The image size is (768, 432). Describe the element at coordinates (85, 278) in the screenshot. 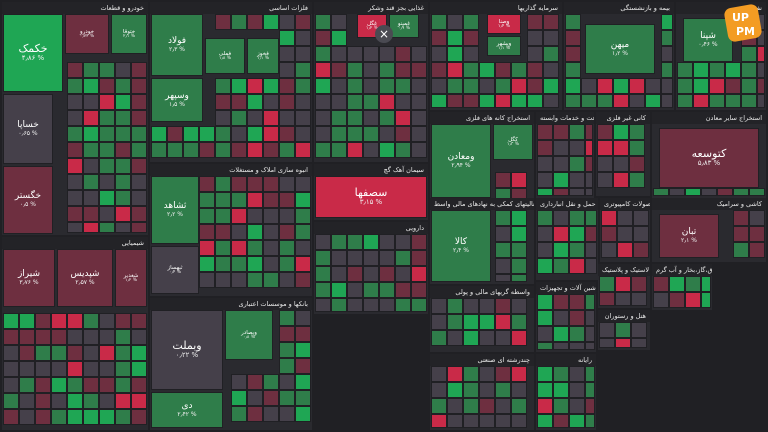

I see `stock-tile: شپدیس ۲٫۵۷ %` at that location.